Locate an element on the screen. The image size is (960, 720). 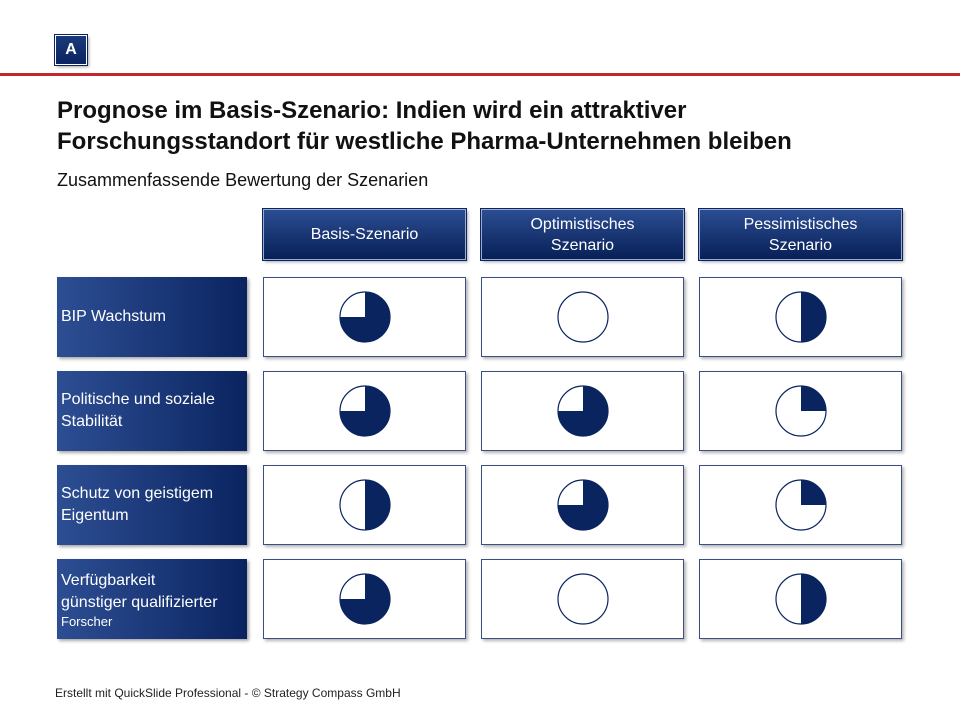
column-header-basis: Basis-Szenario is located at coordinates (364, 234).